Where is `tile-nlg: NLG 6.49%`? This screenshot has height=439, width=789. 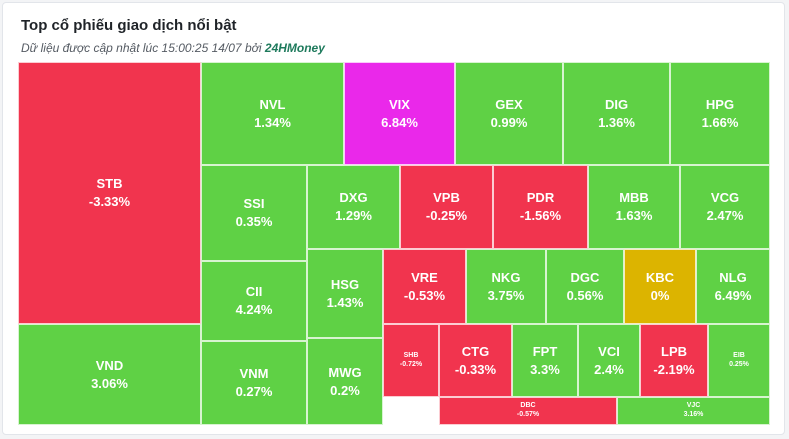 tile-nlg: NLG 6.49% is located at coordinates (733, 286).